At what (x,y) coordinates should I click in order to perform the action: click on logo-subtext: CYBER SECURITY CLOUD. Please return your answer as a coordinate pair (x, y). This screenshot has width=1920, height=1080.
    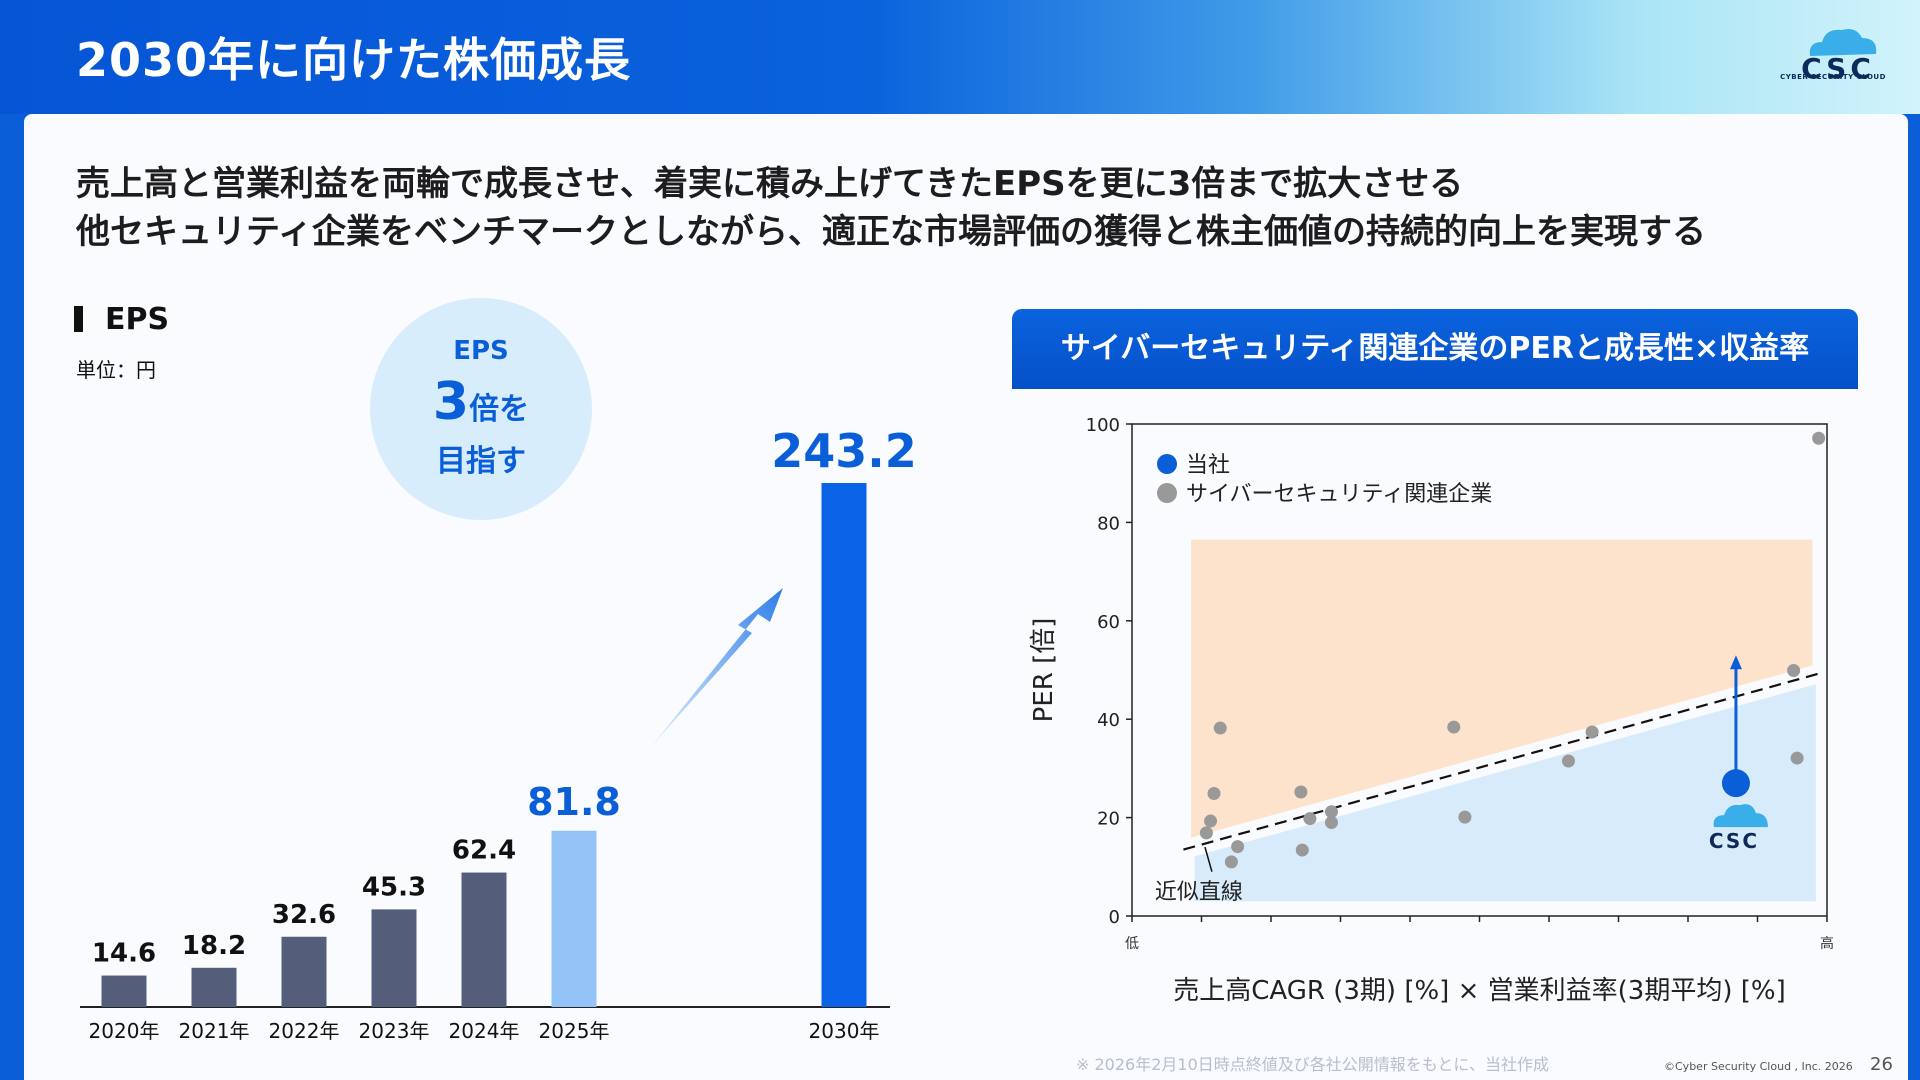
    Looking at the image, I should click on (1833, 77).